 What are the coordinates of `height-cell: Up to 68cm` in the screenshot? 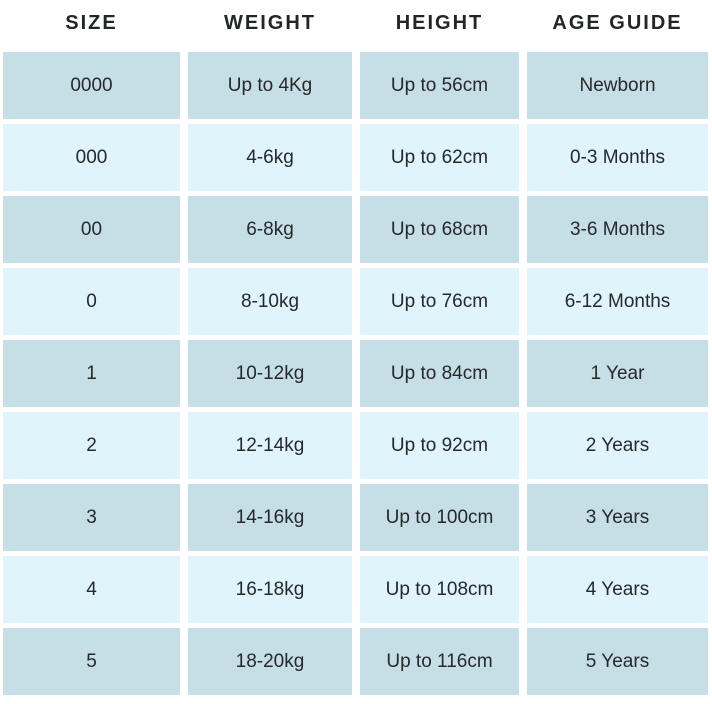 It's located at (439, 229).